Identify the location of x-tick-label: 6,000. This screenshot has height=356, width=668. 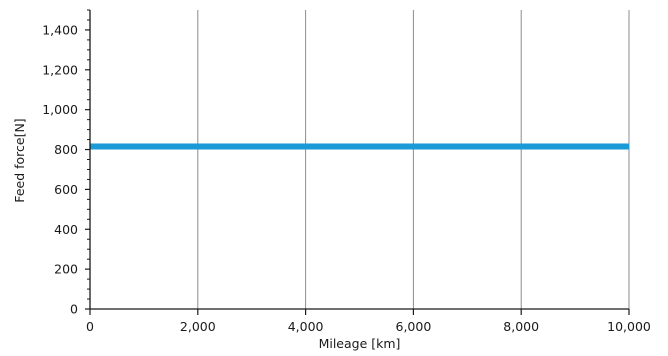
(414, 326).